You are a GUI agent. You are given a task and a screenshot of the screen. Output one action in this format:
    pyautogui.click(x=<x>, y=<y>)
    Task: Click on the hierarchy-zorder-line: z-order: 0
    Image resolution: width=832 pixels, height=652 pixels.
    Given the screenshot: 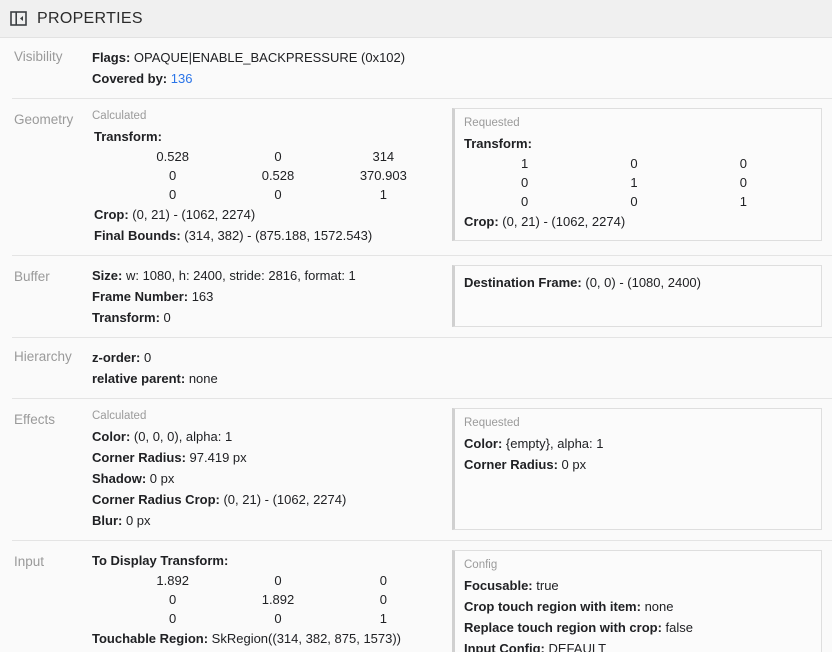 What is the action you would take?
    pyautogui.click(x=269, y=357)
    